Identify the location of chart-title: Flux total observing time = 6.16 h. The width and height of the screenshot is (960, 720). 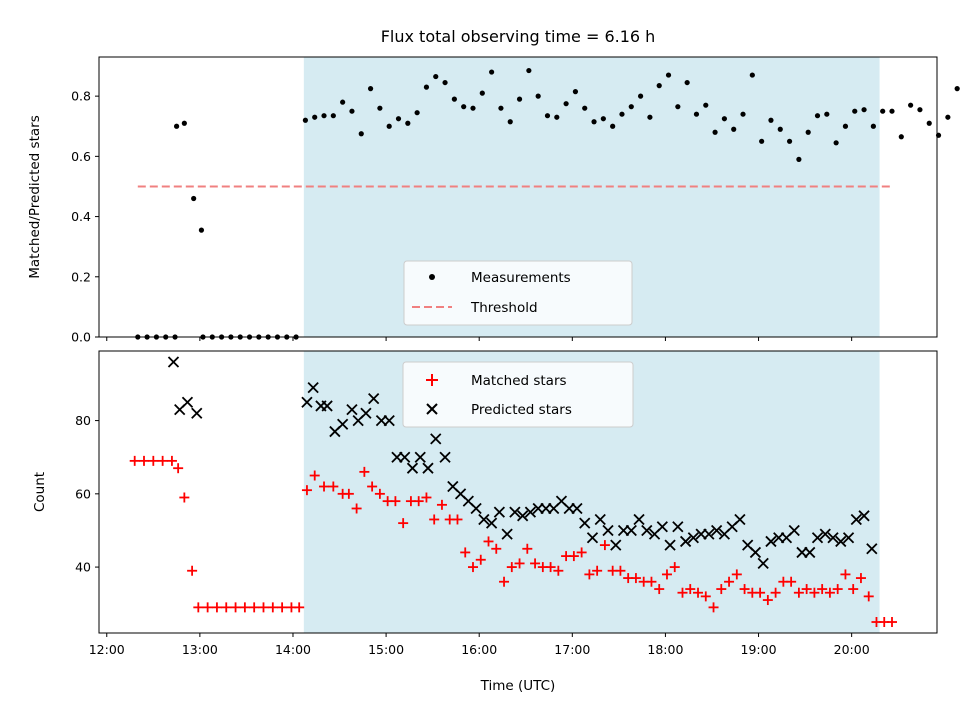
(518, 36).